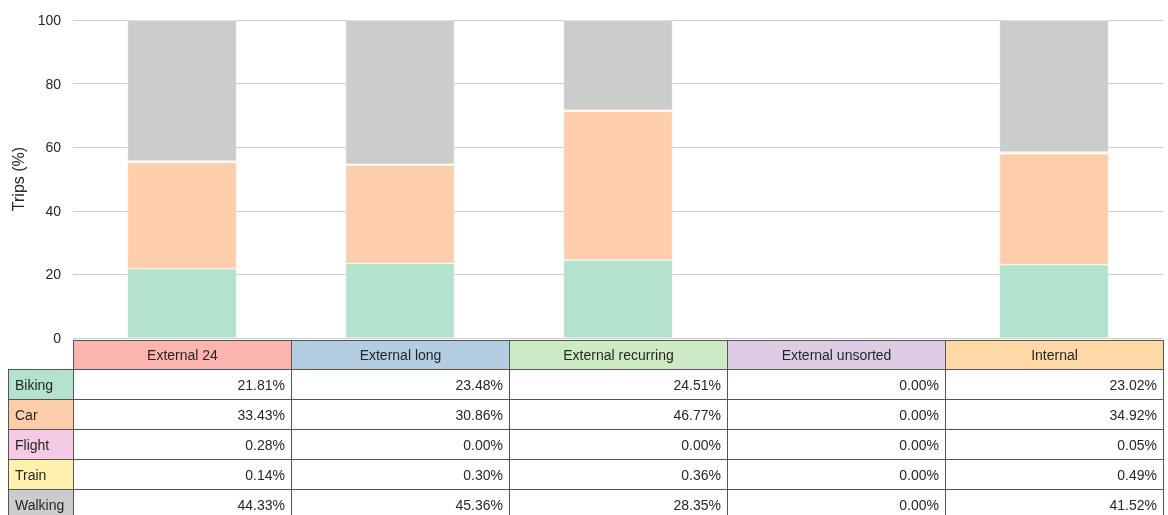  I want to click on data-label: 45.36%, so click(400, 502).